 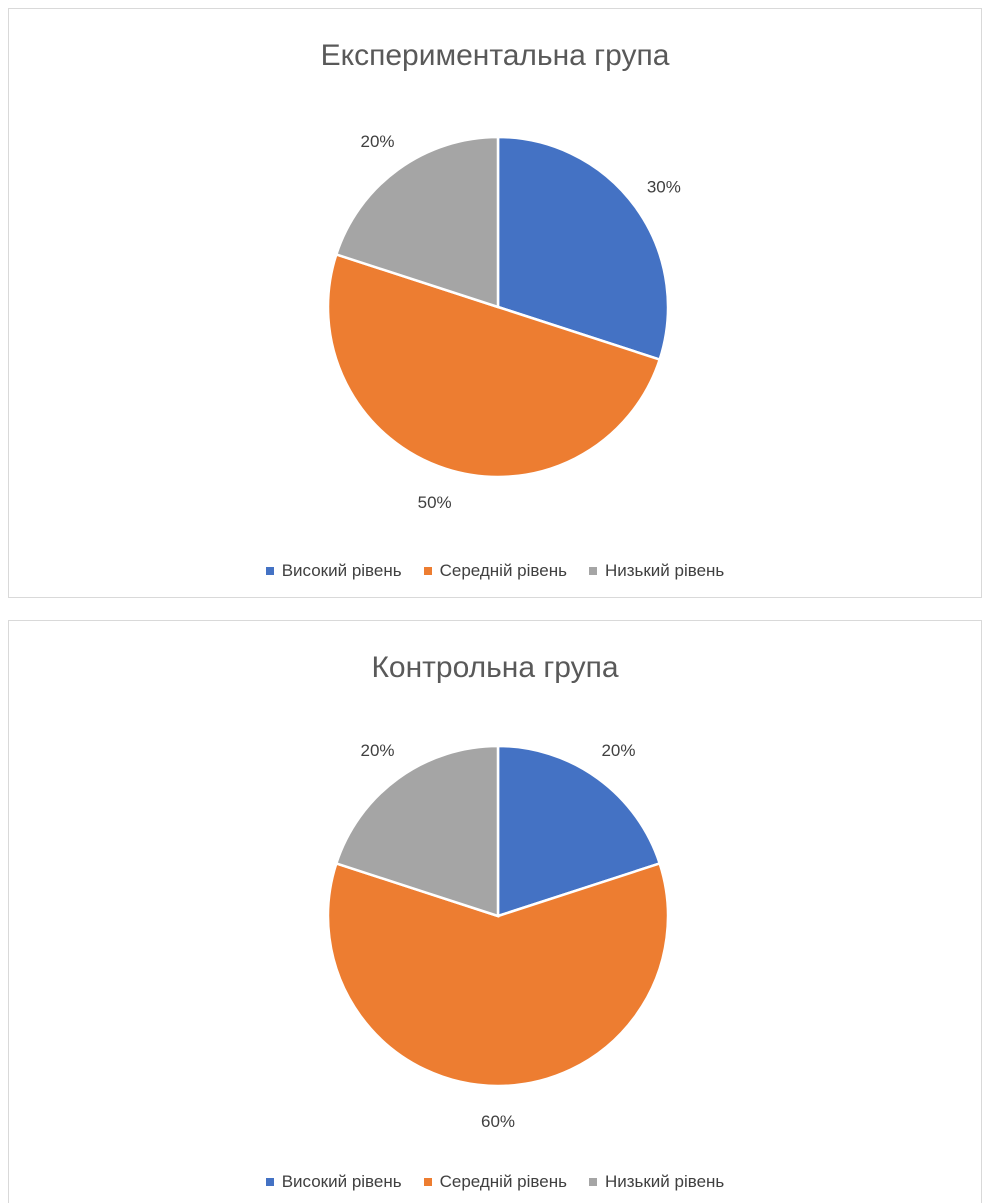 What do you see at coordinates (495, 55) in the screenshot?
I see `chart-title: Експериментальна група` at bounding box center [495, 55].